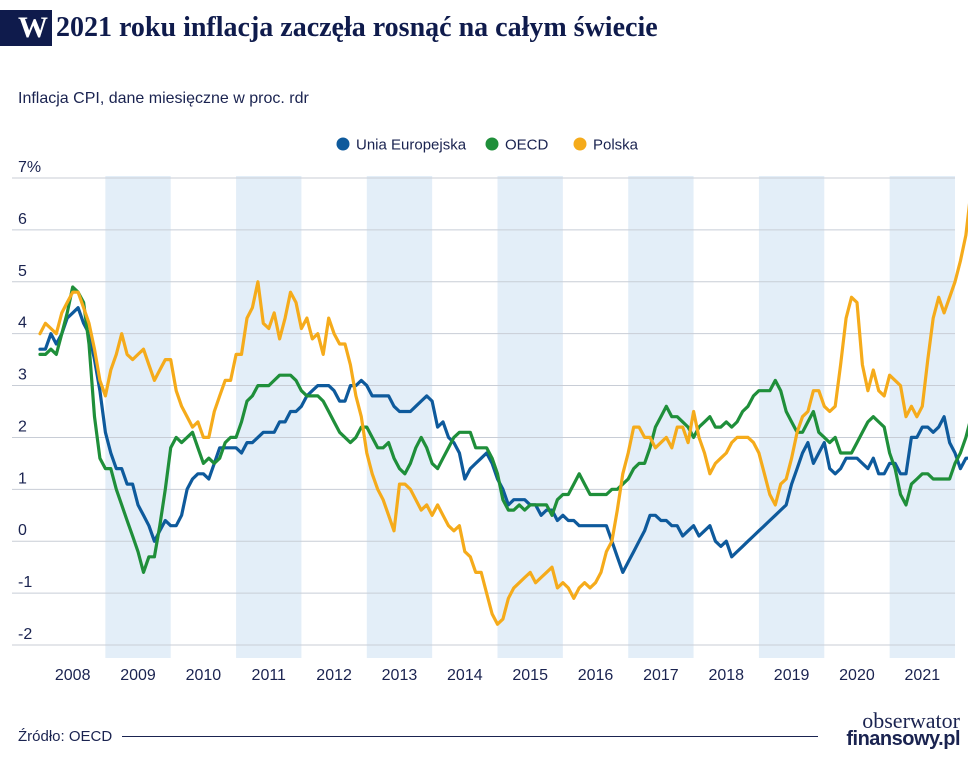 This screenshot has width=968, height=762. Describe the element at coordinates (22, 478) in the screenshot. I see `y-tick-label: 1` at that location.